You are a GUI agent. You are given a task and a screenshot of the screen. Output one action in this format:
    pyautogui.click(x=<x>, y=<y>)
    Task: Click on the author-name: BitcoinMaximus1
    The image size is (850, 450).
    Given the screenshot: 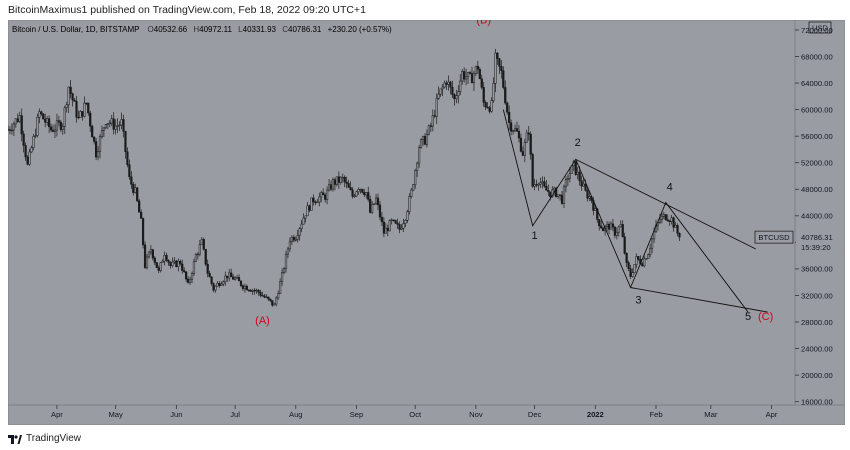 What is the action you would take?
    pyautogui.click(x=48, y=10)
    